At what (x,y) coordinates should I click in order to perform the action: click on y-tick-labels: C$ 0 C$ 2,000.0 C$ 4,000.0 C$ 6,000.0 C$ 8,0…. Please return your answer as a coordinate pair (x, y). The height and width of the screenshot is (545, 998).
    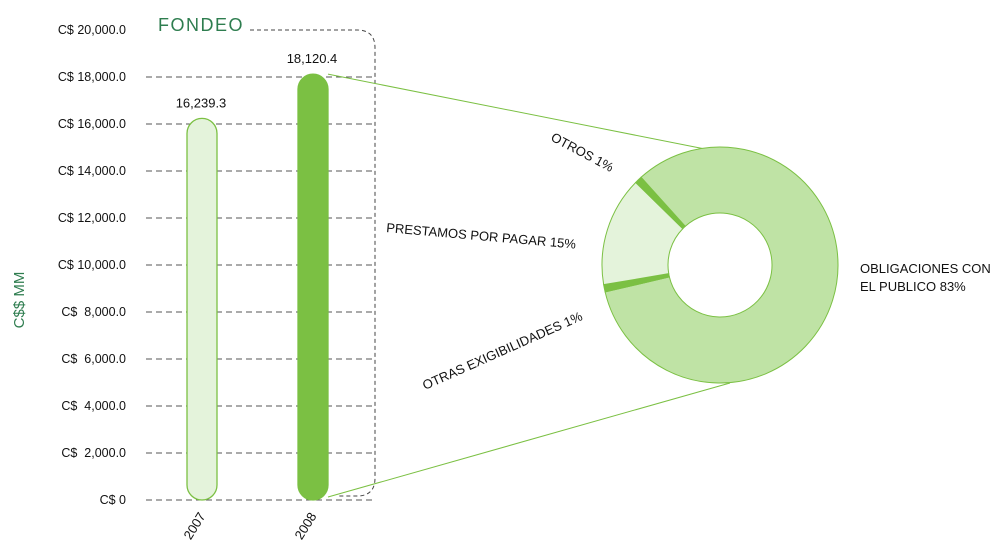
    Looking at the image, I should click on (92, 265).